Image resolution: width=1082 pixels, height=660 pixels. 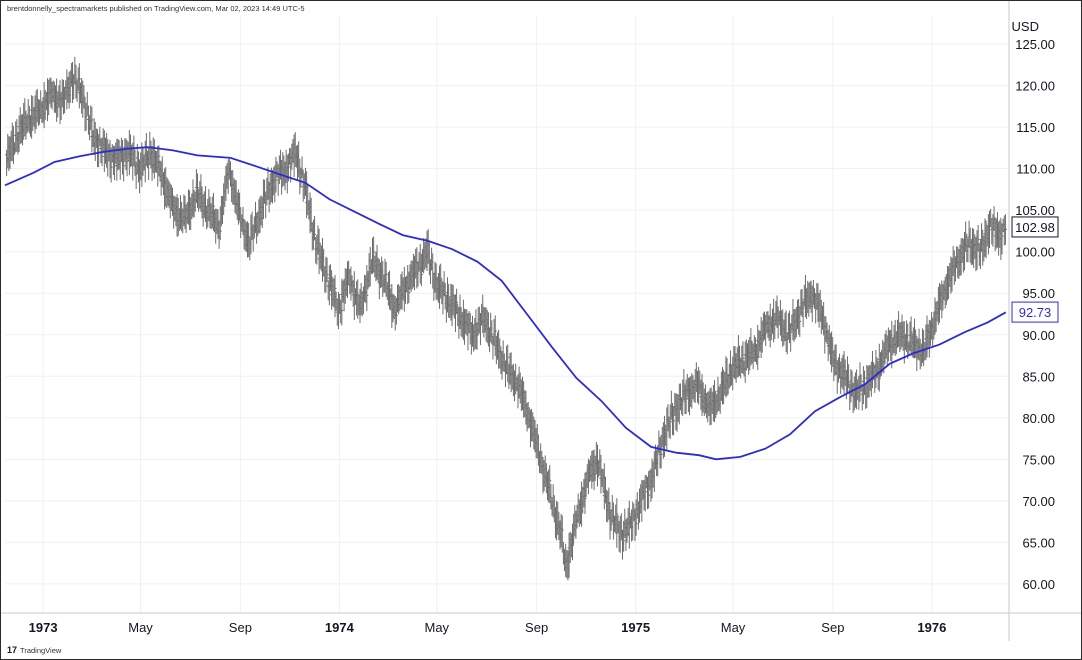 I want to click on price-last-value-box, so click(x=1035, y=227).